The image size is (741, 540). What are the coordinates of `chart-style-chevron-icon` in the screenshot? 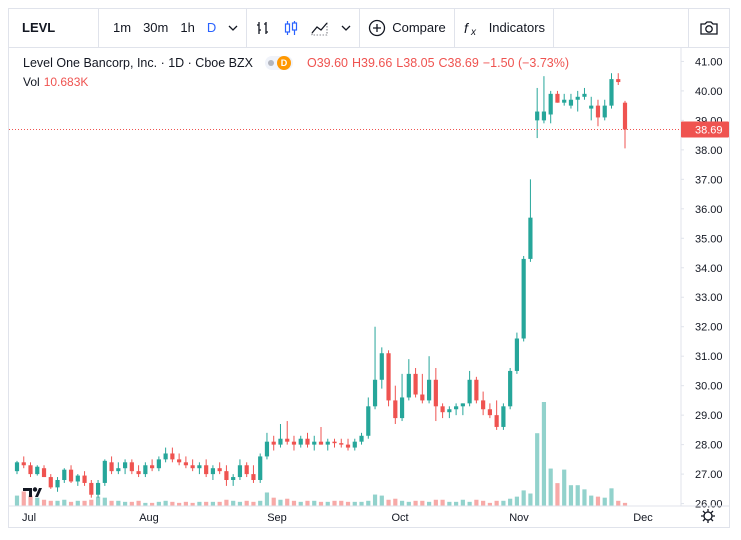 It's located at (346, 28).